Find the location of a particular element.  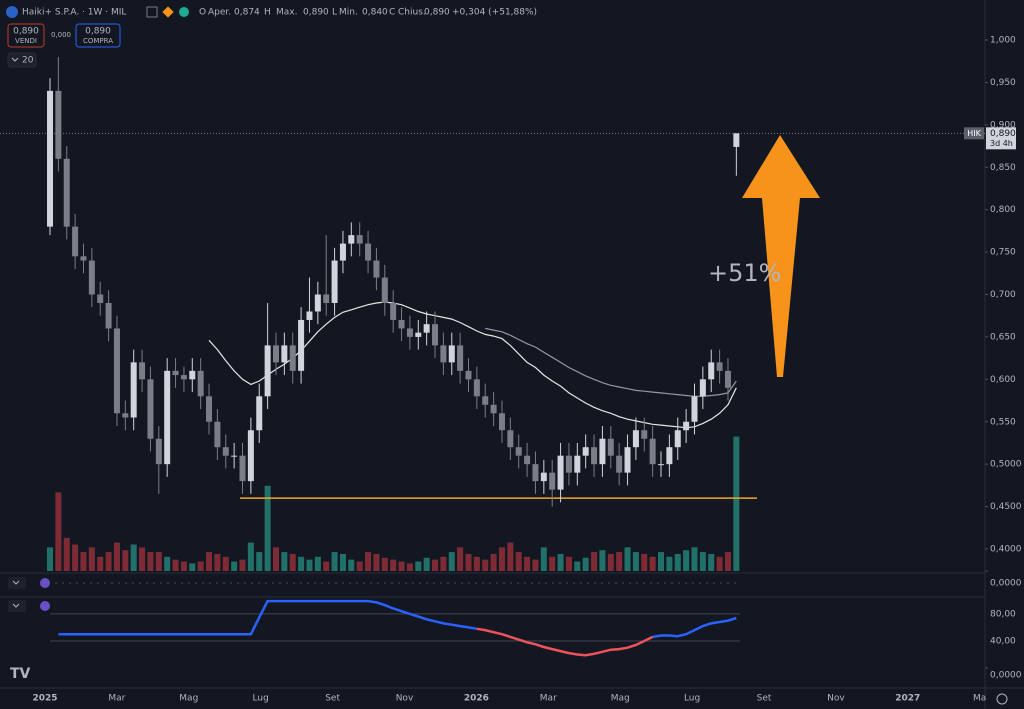

price-tag-label: 0,890 is located at coordinates (1003, 134).